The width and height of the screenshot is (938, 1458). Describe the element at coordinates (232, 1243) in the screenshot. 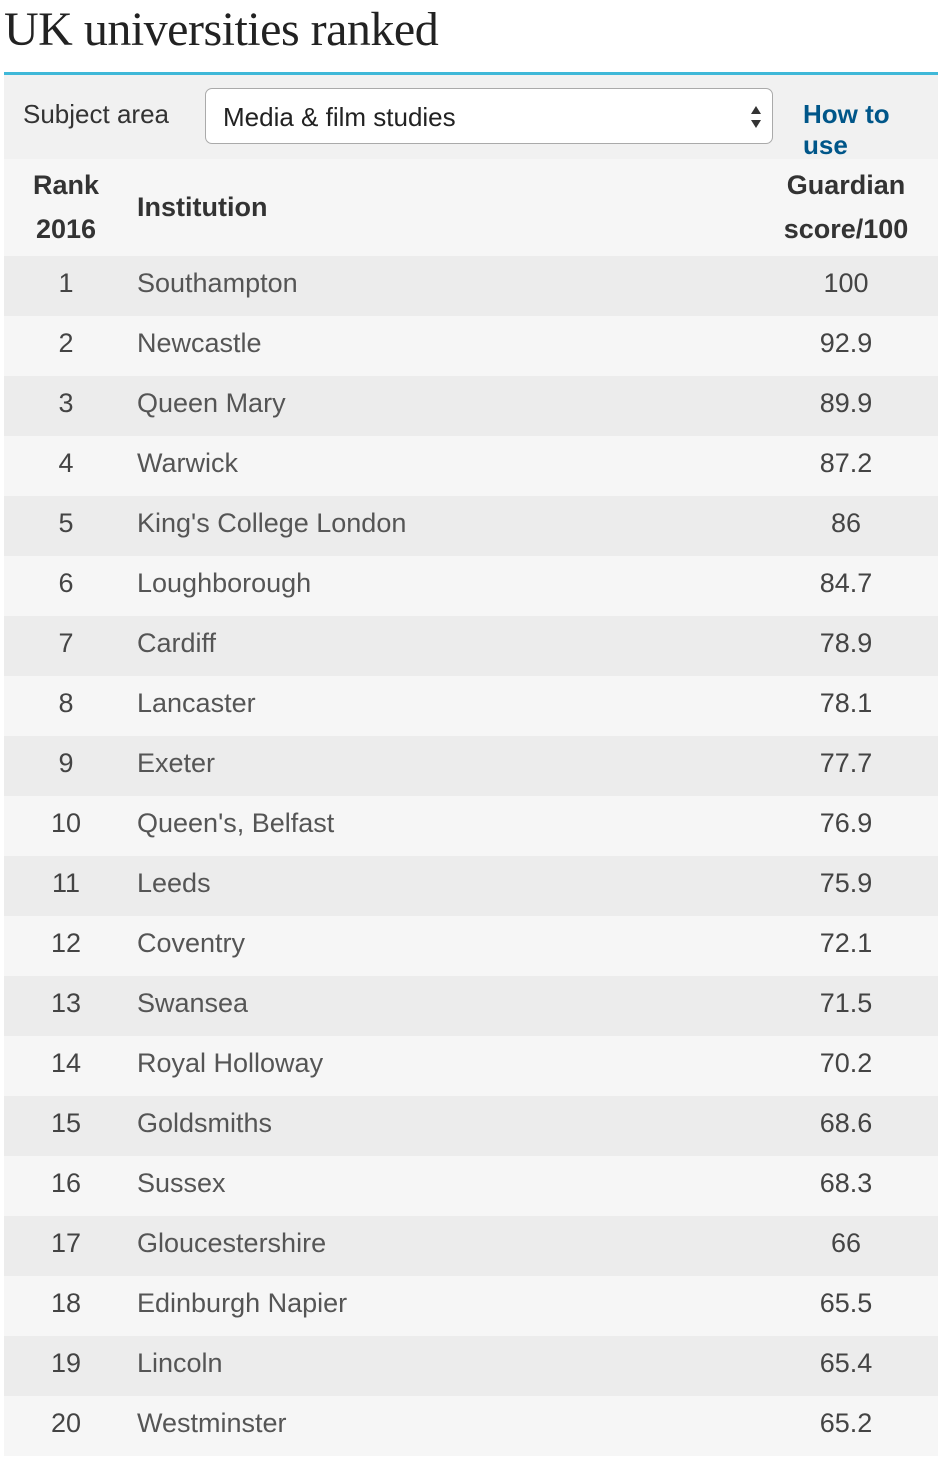

I see `institution-cell: Gloucestershire` at that location.